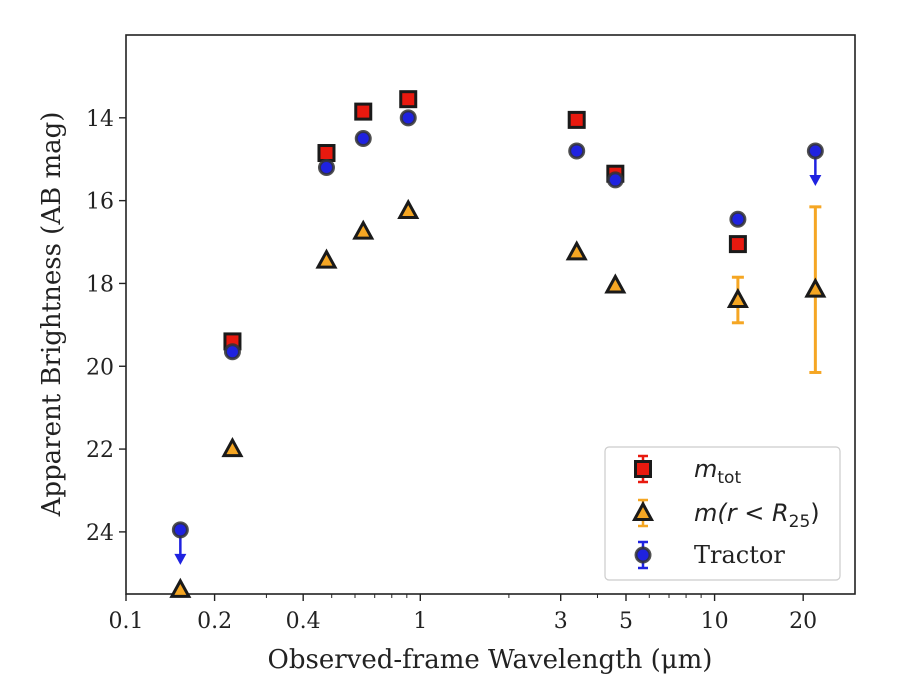 The height and width of the screenshot is (700, 900). What do you see at coordinates (814, 513) in the screenshot?
I see `legend-label-tail: )` at bounding box center [814, 513].